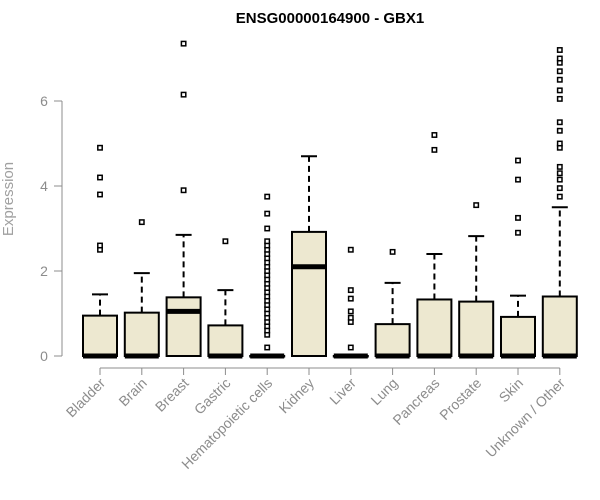  I want to click on chart-title: ENSG00000164900 - GBX1, so click(330, 18).